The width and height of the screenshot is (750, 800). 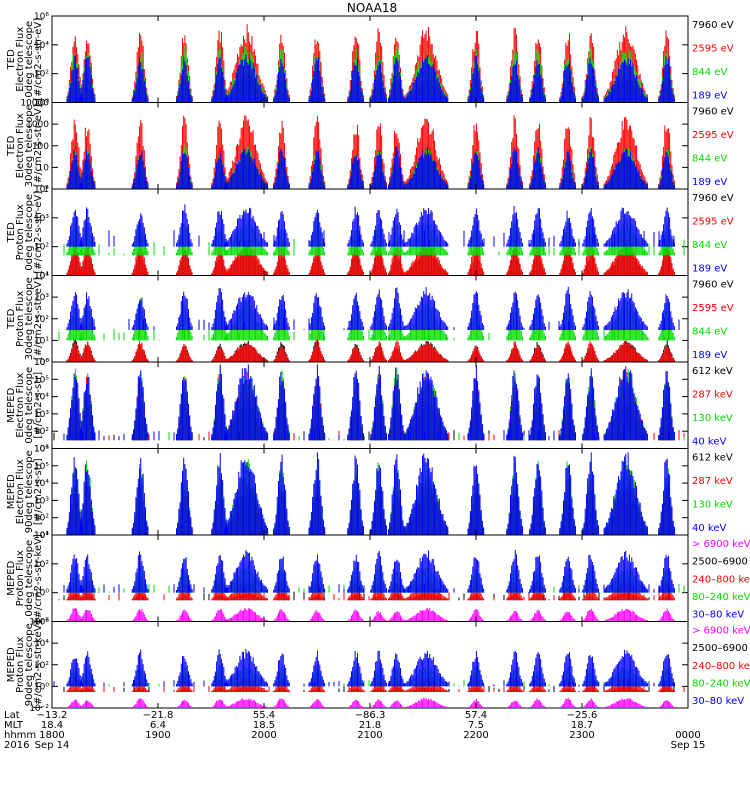 What do you see at coordinates (44, 168) in the screenshot?
I see `y-tick-label: 10` at bounding box center [44, 168].